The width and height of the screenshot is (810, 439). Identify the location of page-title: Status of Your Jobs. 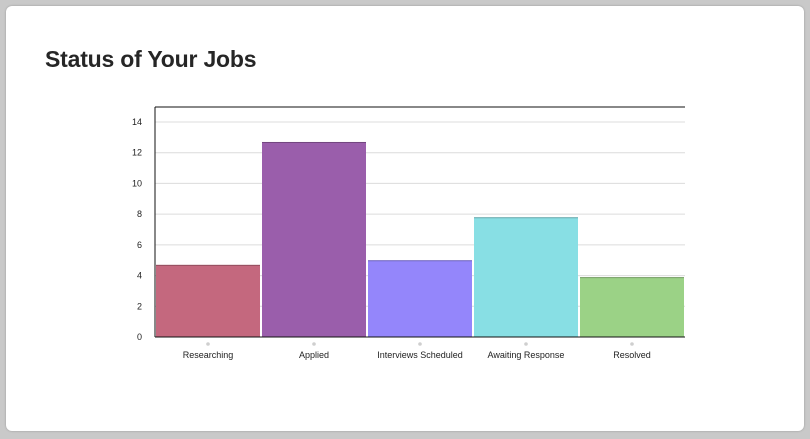
(151, 59).